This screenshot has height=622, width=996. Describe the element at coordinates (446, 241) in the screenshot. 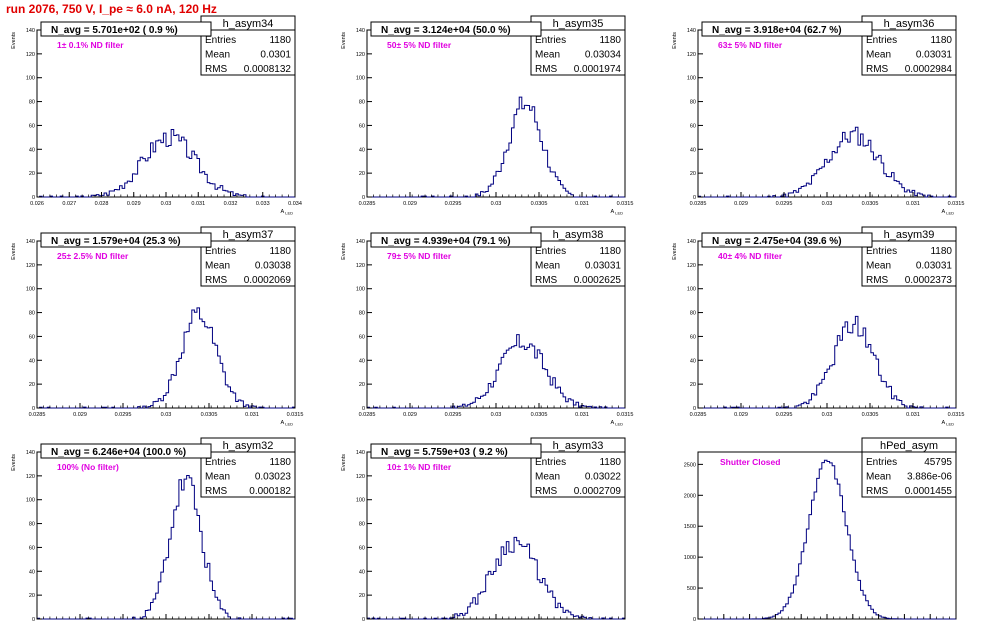

I see `navg-label: N_avg = 4.939e+04 (79.1 %)` at that location.